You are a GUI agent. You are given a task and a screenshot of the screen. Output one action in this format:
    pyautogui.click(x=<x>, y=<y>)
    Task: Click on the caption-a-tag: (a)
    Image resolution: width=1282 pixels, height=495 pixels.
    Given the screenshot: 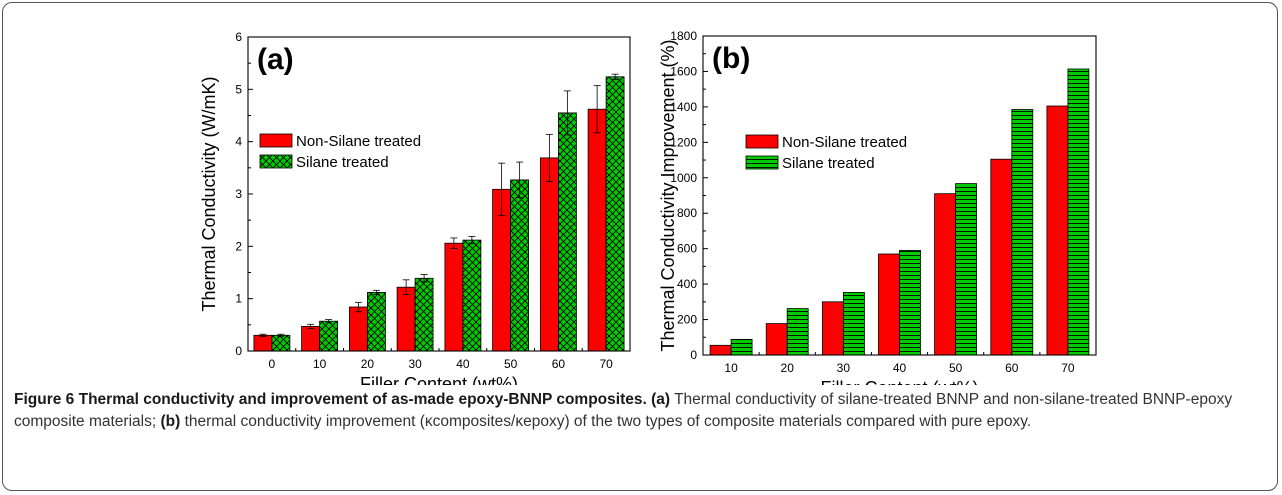 What is the action you would take?
    pyautogui.click(x=661, y=399)
    